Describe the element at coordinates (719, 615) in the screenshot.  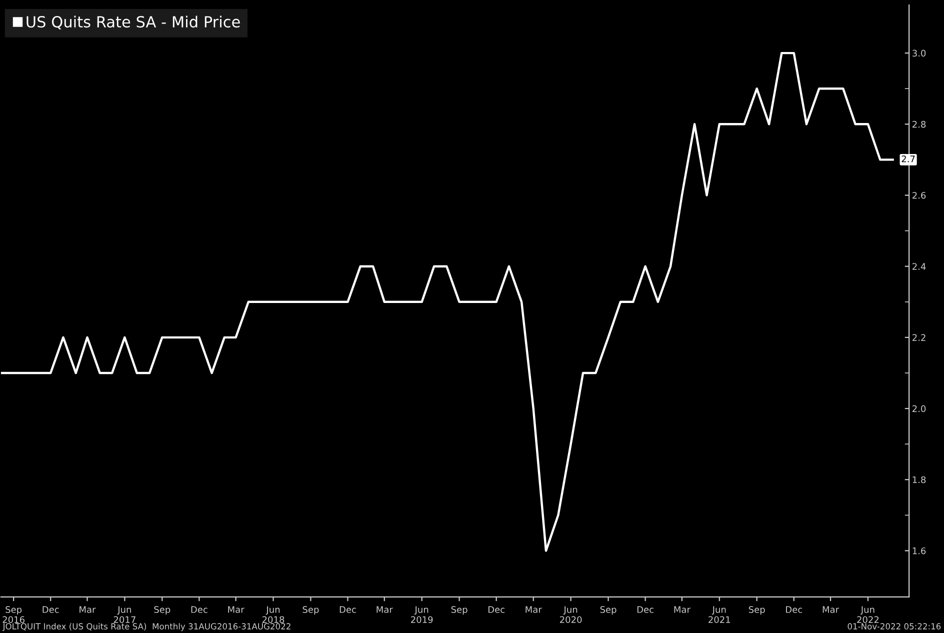
I see `x-tick-label: Jun 2021` at that location.